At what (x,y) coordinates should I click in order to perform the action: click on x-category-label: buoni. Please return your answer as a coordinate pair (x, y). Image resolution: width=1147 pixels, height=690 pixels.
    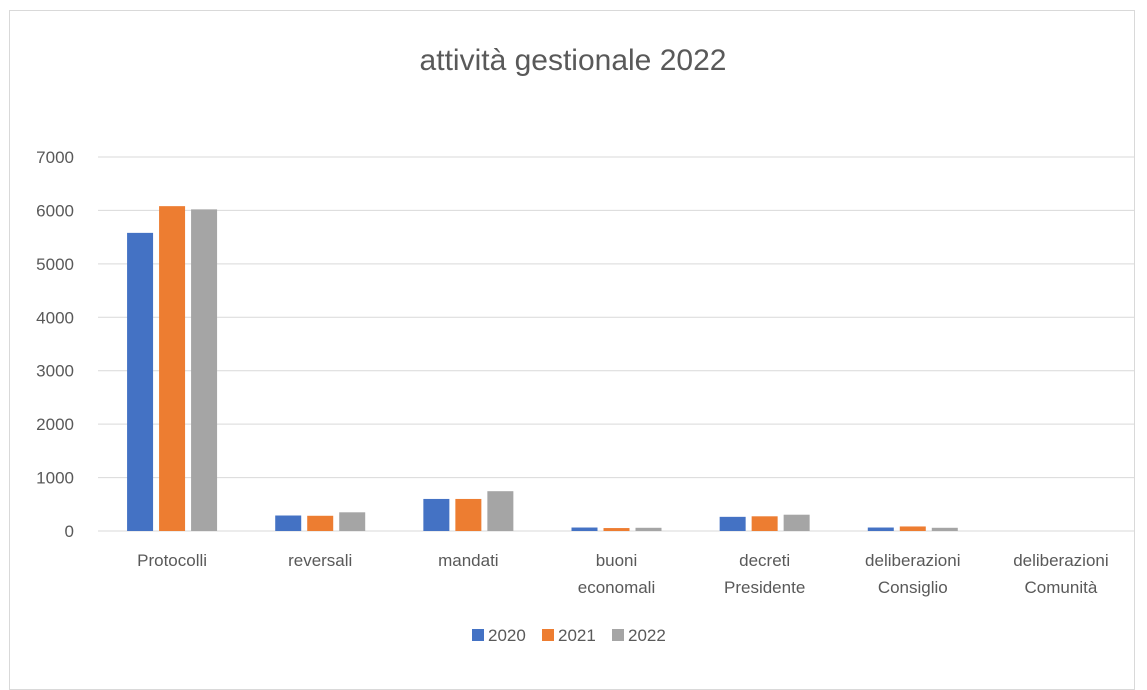
    Looking at the image, I should click on (617, 560).